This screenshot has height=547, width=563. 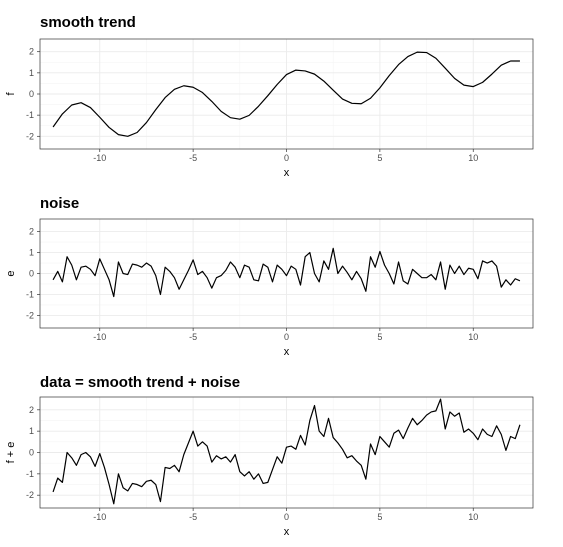 What do you see at coordinates (140, 382) in the screenshot?
I see `chart-title: data = smooth trend + noise` at bounding box center [140, 382].